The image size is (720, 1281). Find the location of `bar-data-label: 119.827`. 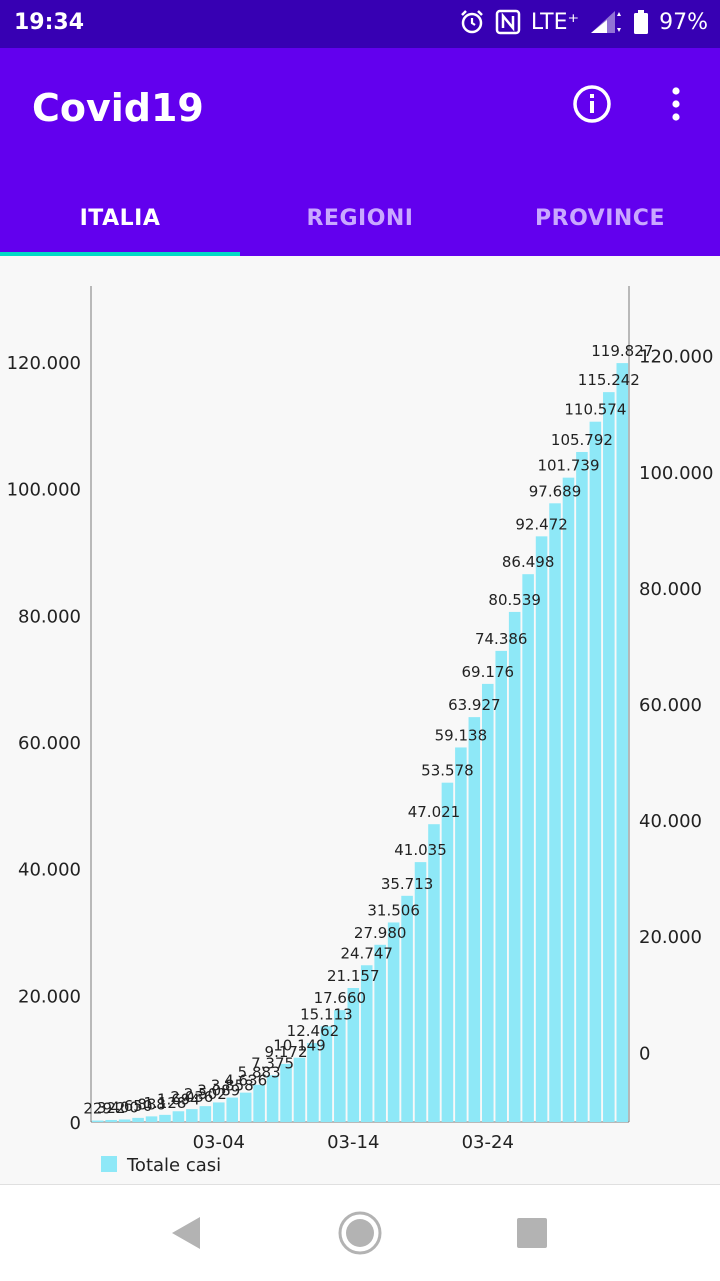

bar-data-label: 119.827 is located at coordinates (622, 351).